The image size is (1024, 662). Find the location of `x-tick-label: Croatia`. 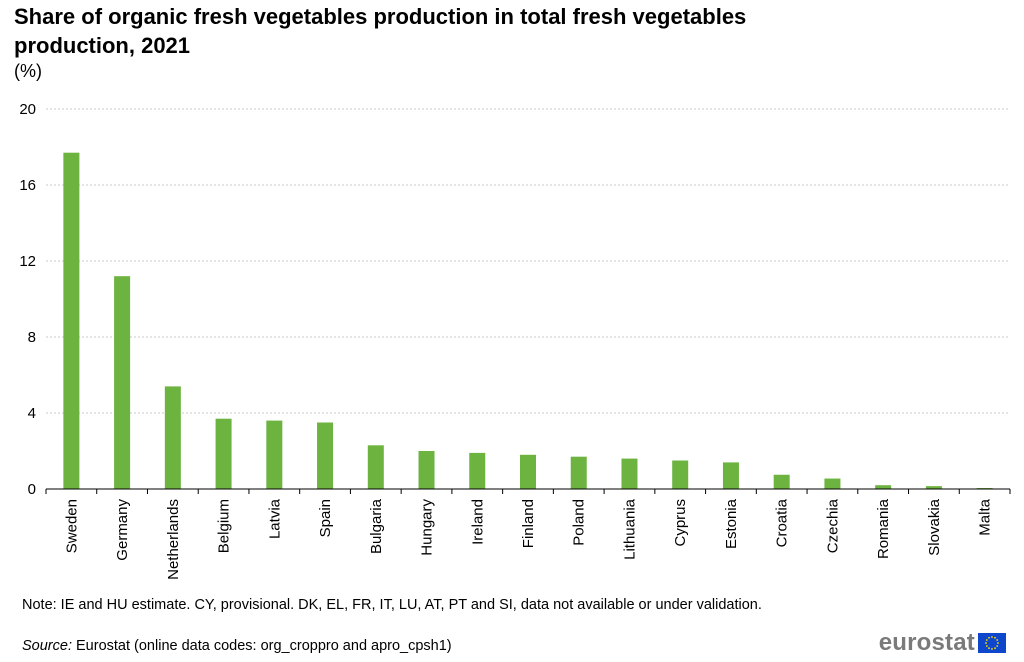

x-tick-label: Croatia is located at coordinates (782, 522).